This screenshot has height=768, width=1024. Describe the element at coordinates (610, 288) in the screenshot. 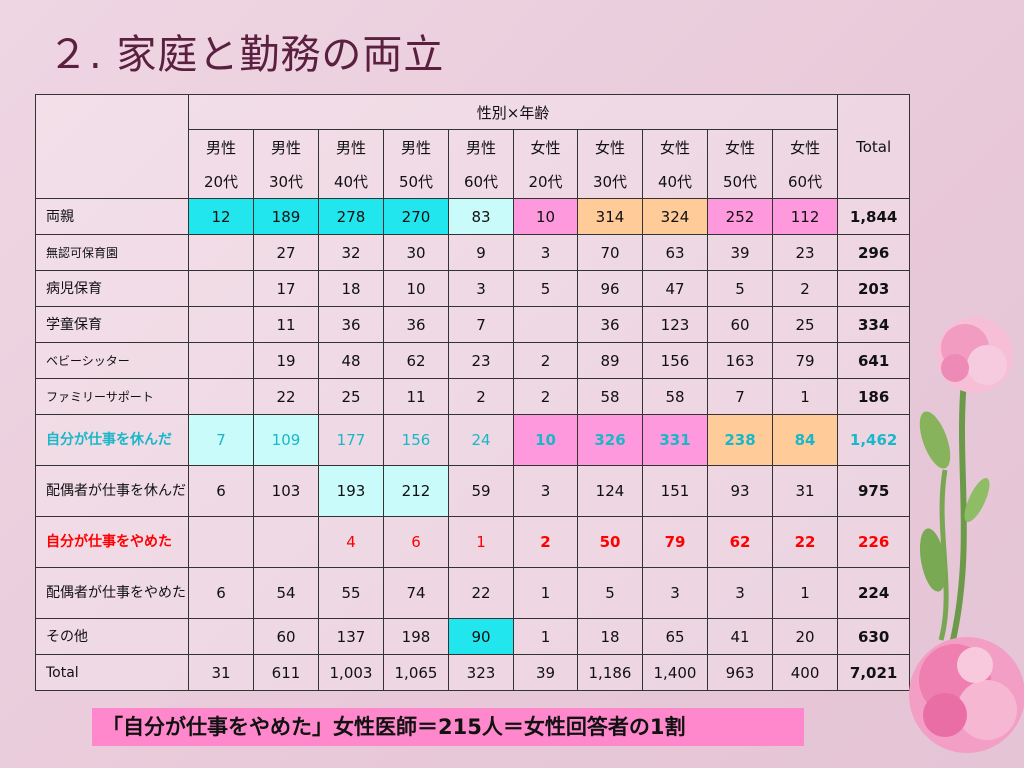

I see `table-cell: 96` at that location.